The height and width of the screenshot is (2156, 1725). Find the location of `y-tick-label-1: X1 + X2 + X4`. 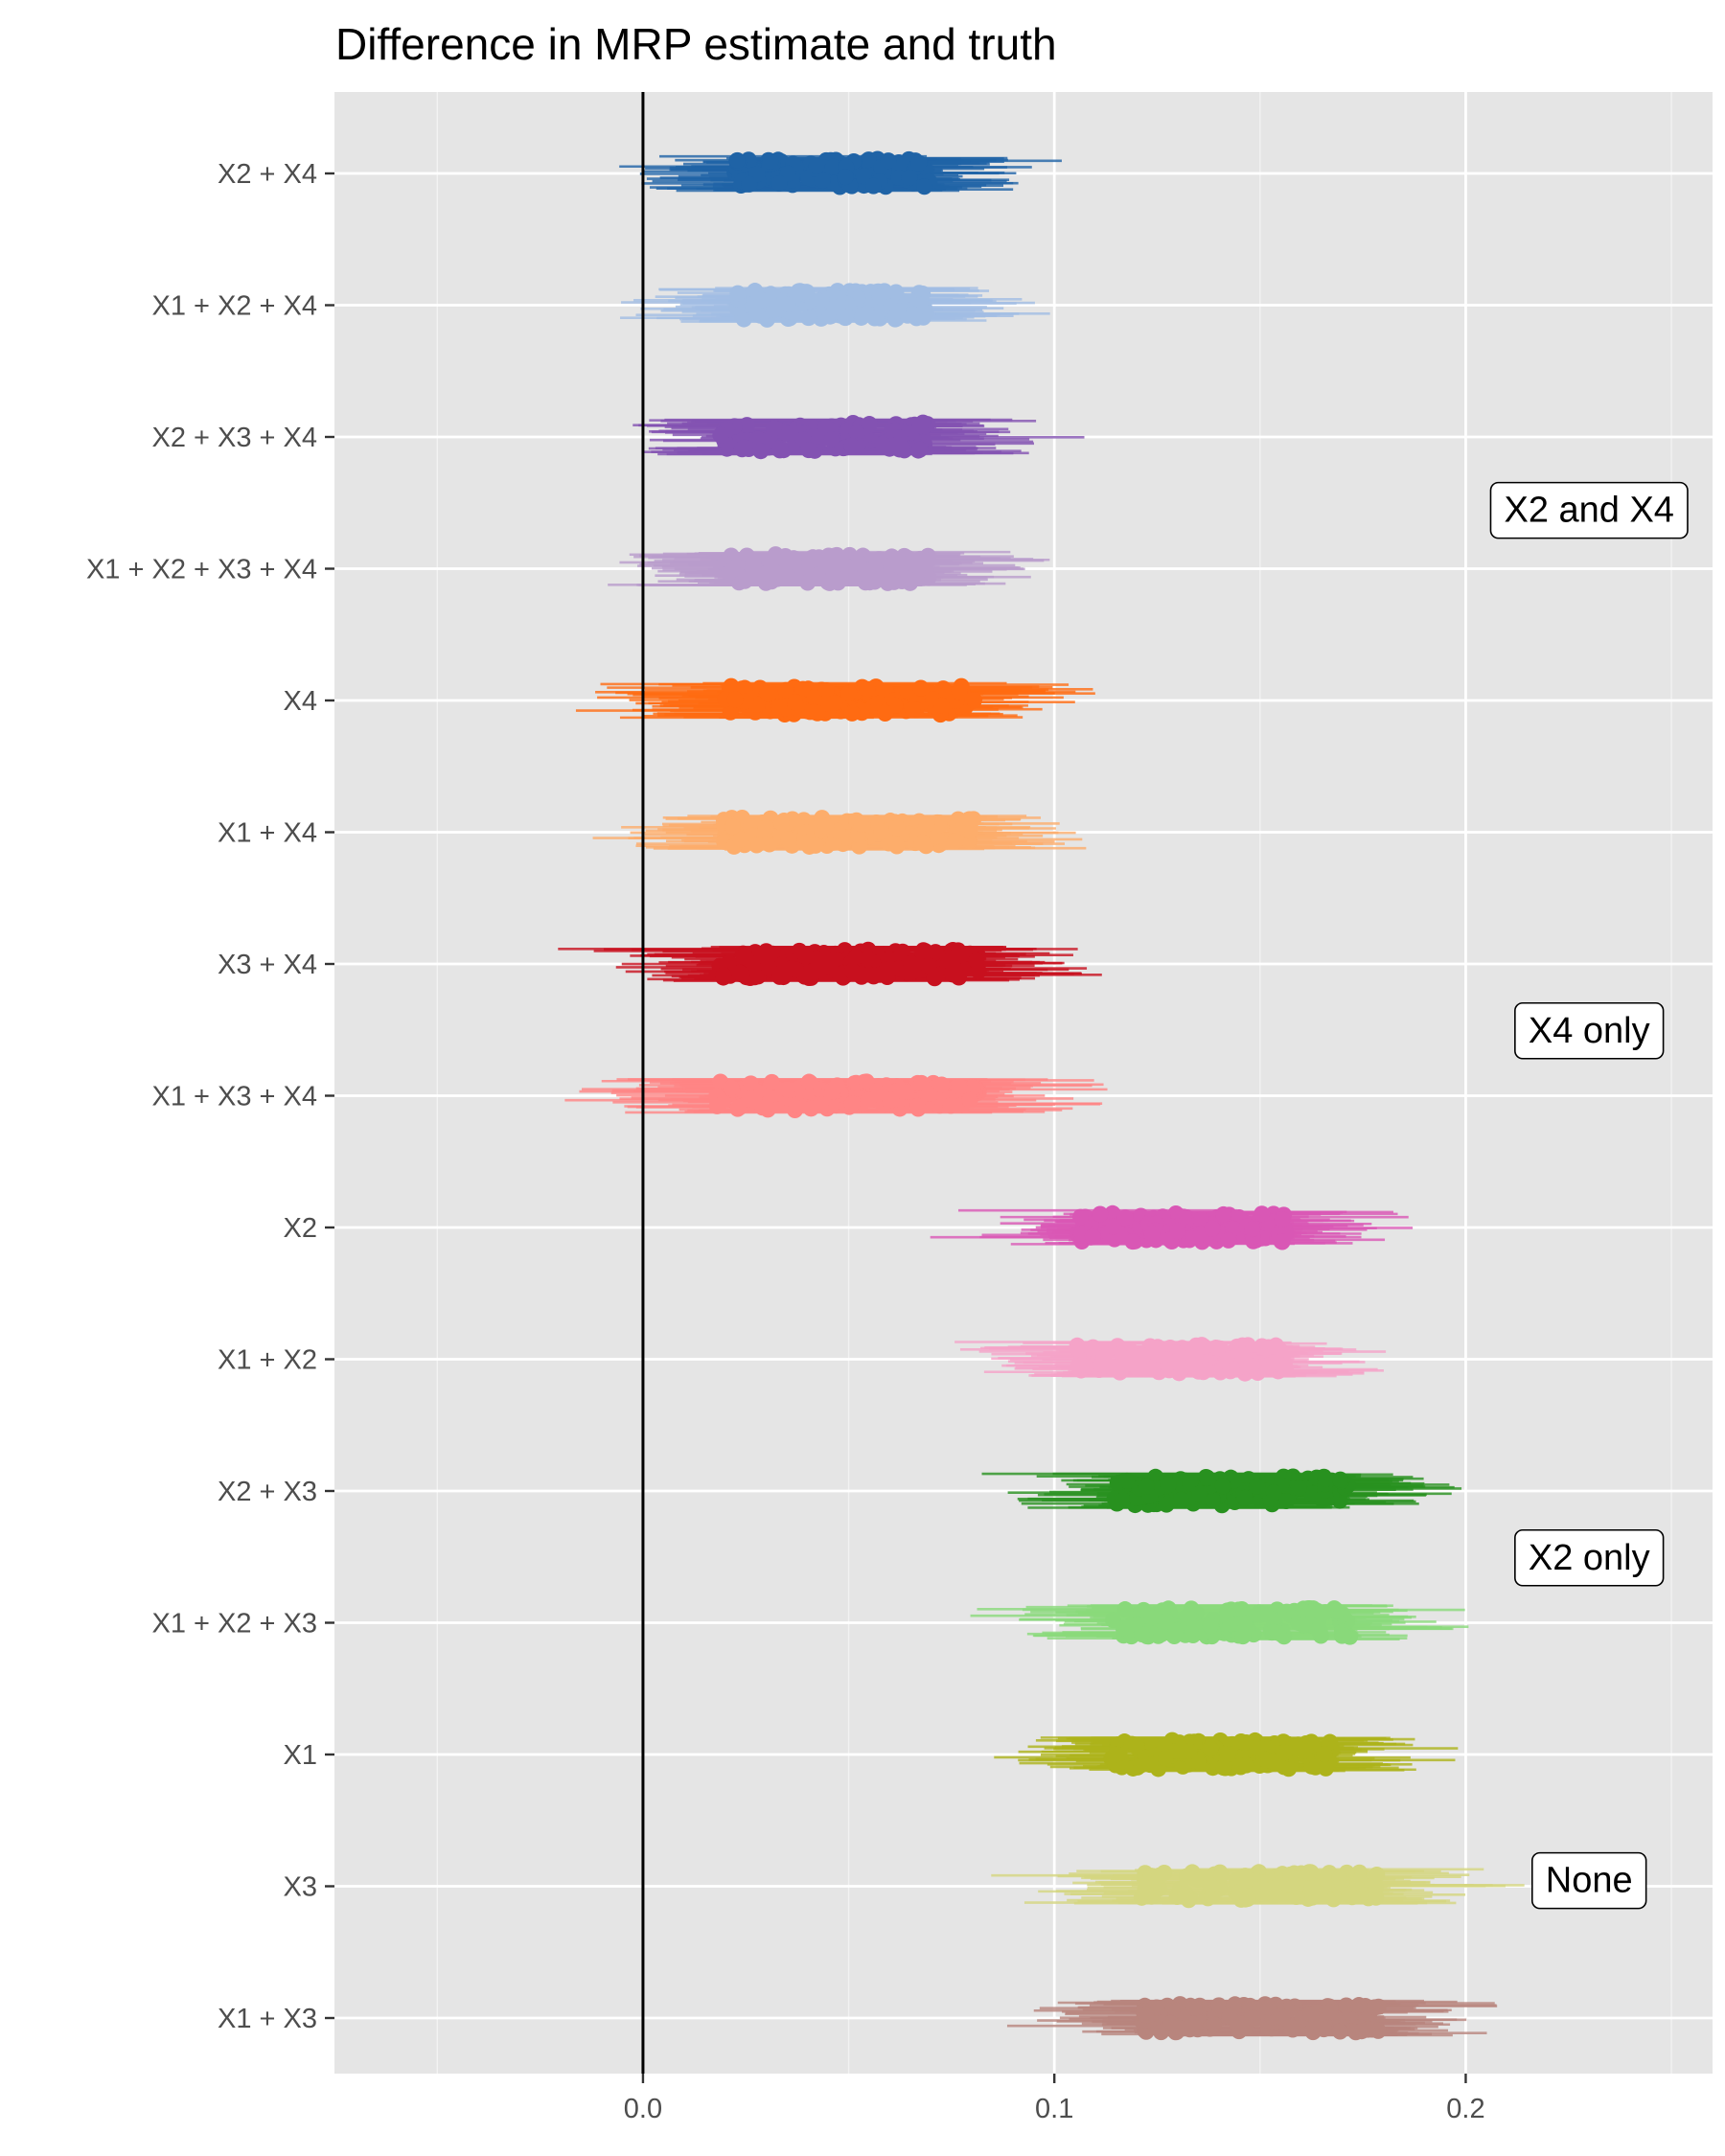

y-tick-label-1: X1 + X2 + X4 is located at coordinates (234, 306).